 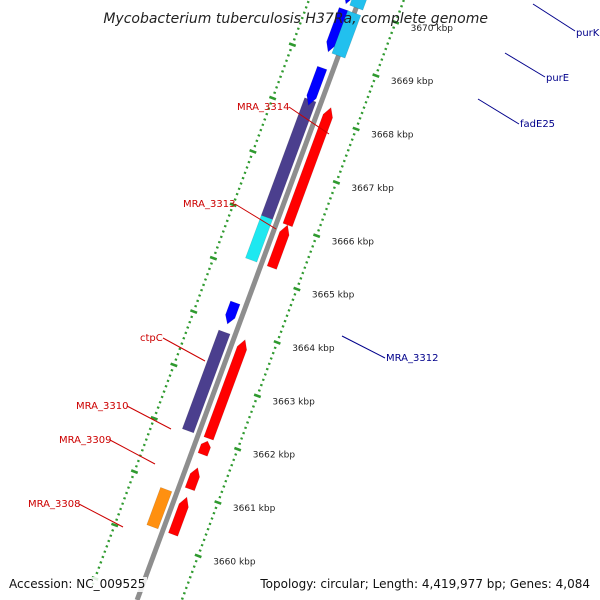 What do you see at coordinates (233, 312) in the screenshot?
I see `feature-MRA_3312-cds` at bounding box center [233, 312].